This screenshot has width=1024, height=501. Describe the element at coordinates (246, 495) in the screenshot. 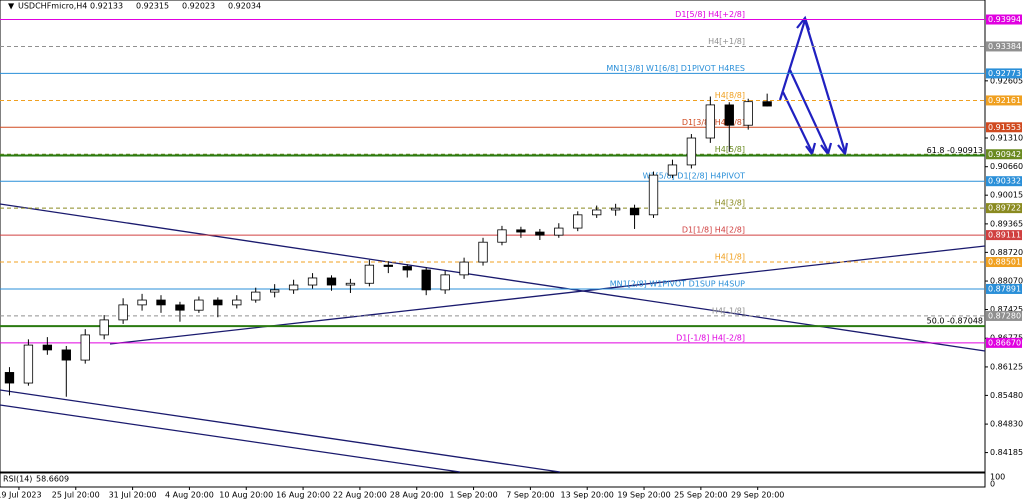

I see `x-tick-label: 10 Aug 20:00` at that location.